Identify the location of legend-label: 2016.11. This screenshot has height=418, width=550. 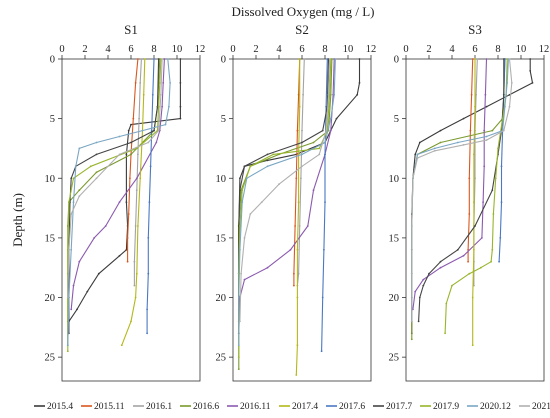
(255, 407).